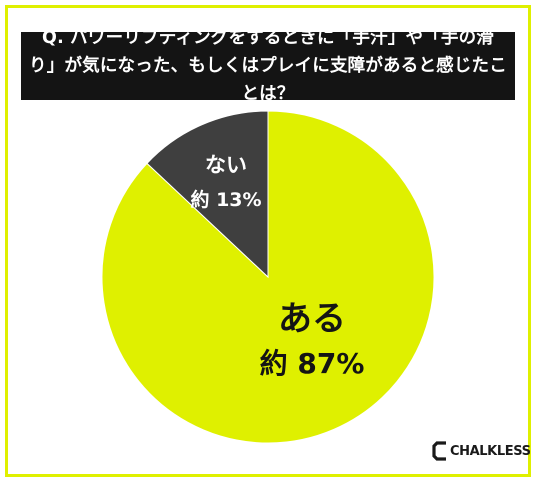 The width and height of the screenshot is (536, 482). I want to click on slice-category-label: ない, so click(226, 165).